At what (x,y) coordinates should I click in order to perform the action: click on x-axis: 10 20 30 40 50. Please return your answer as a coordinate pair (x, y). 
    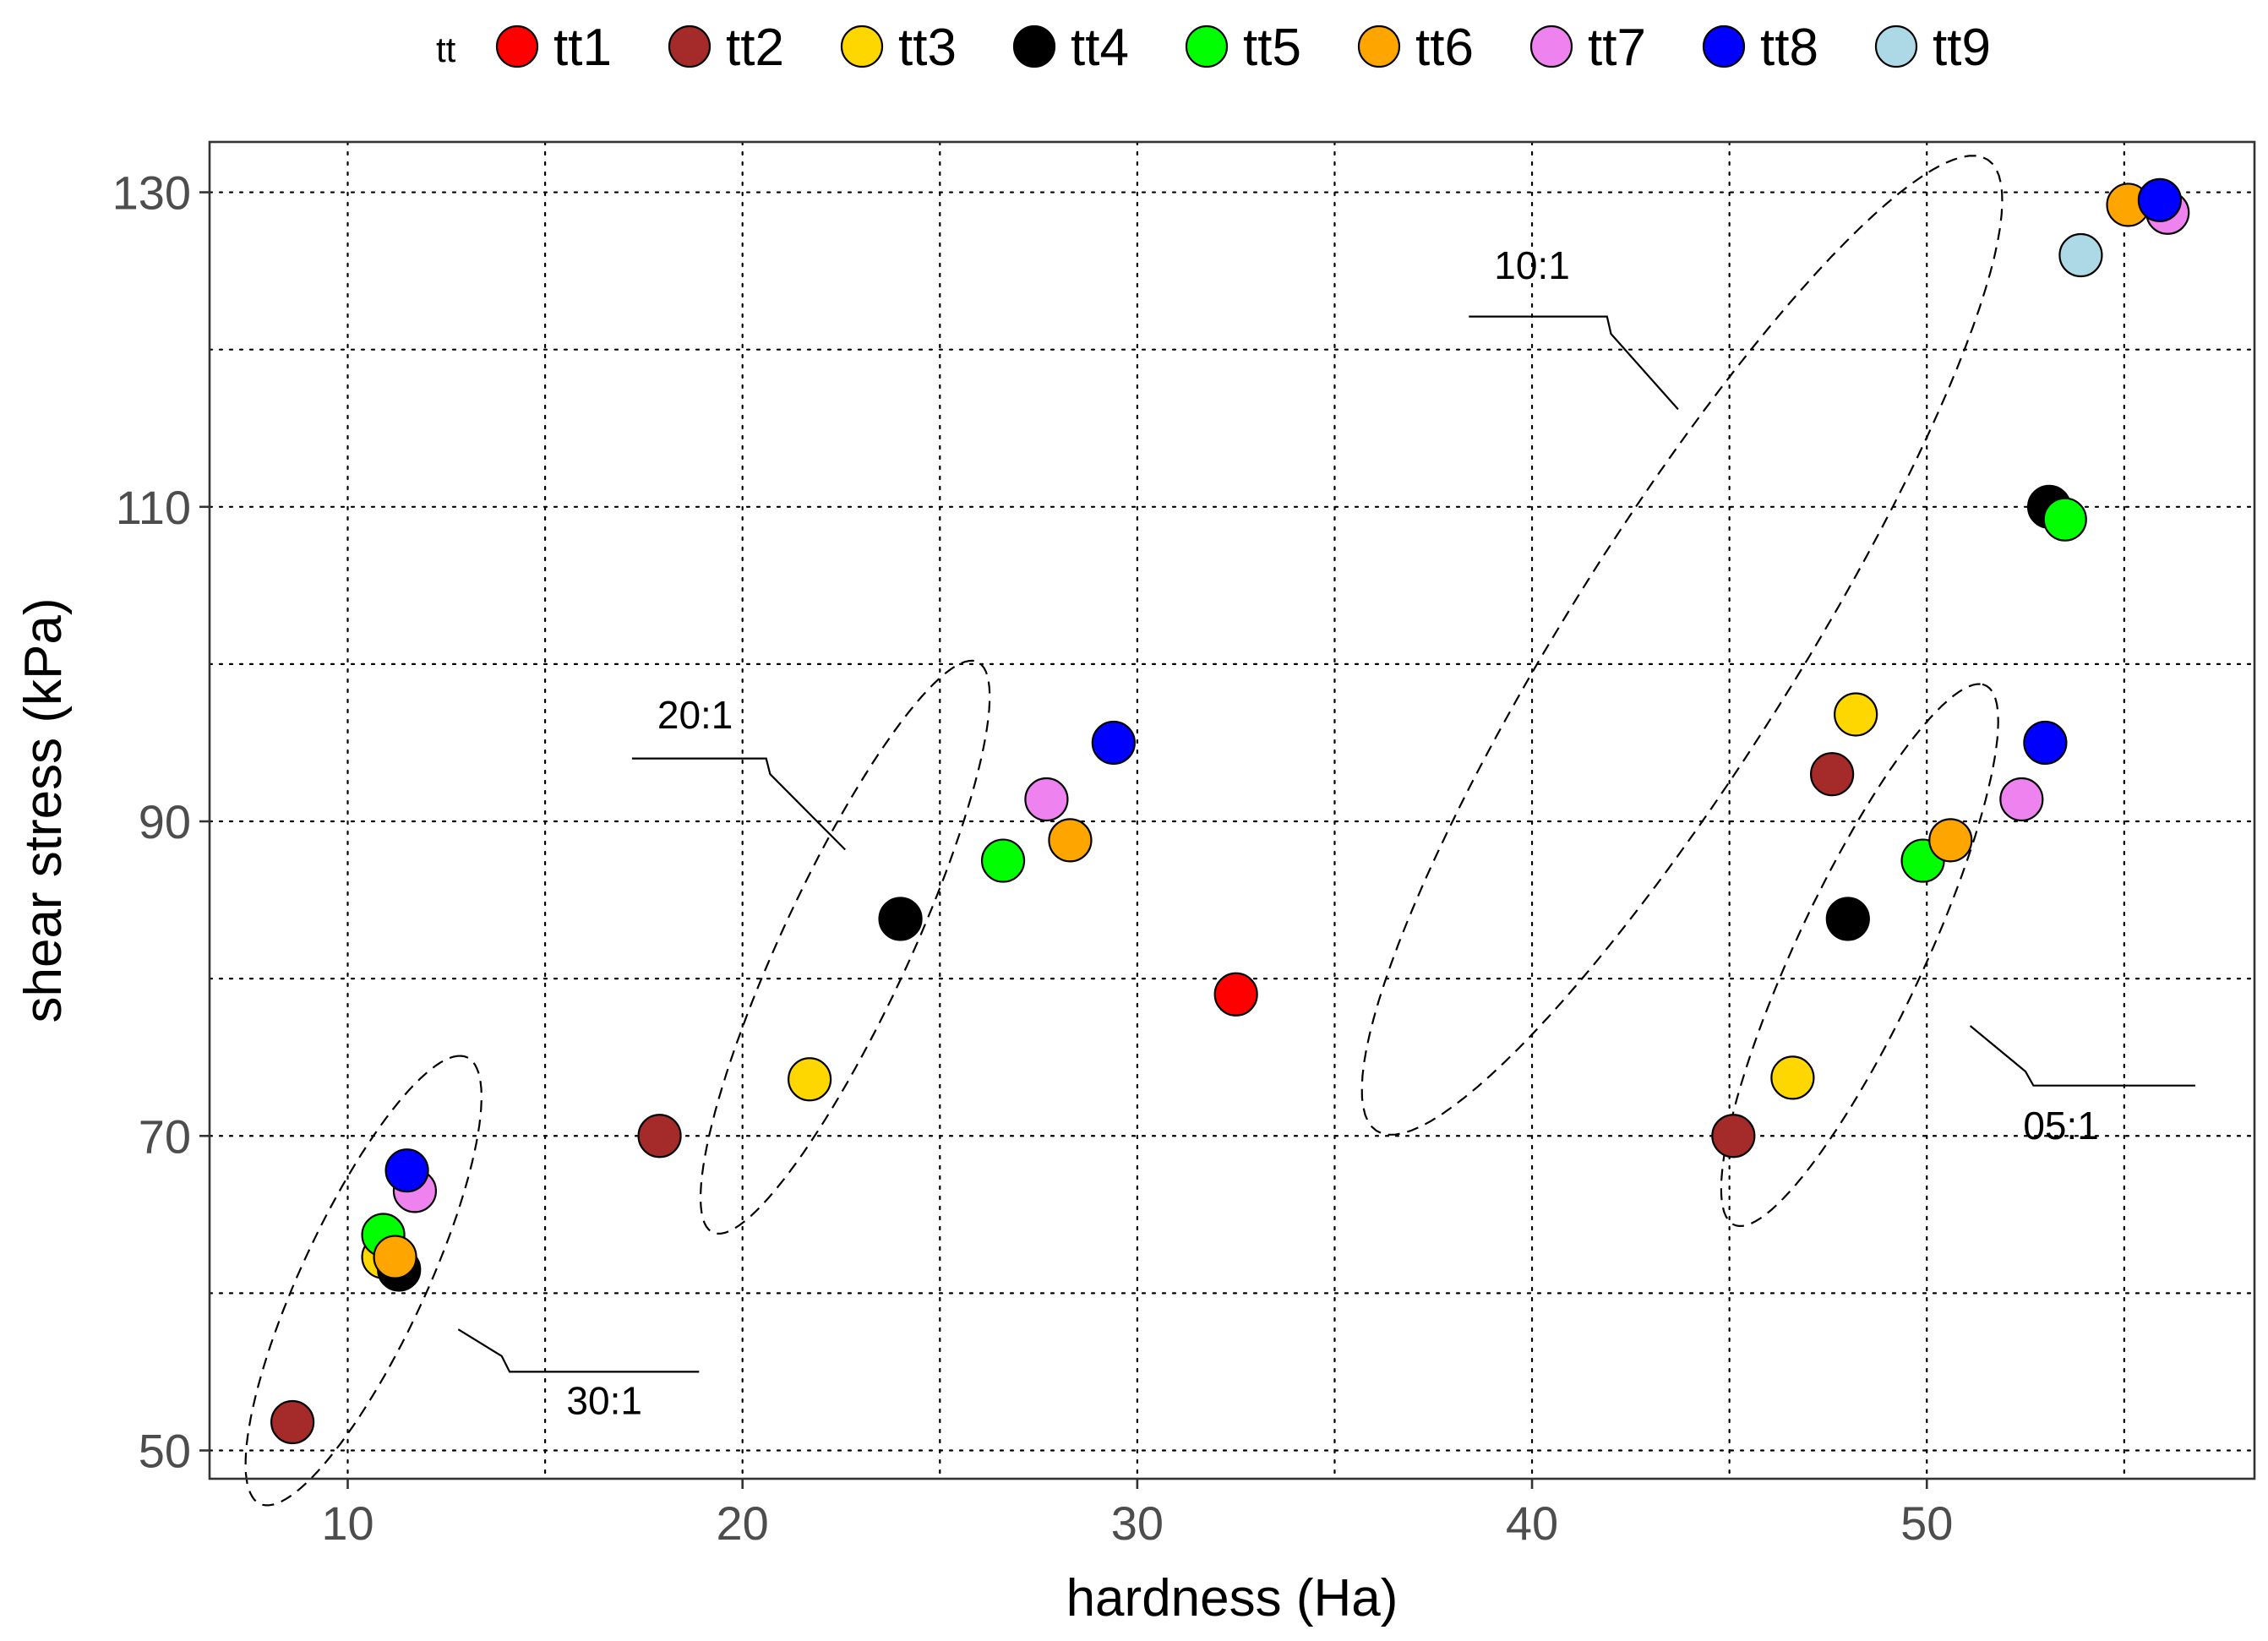
    Looking at the image, I should click on (1137, 1514).